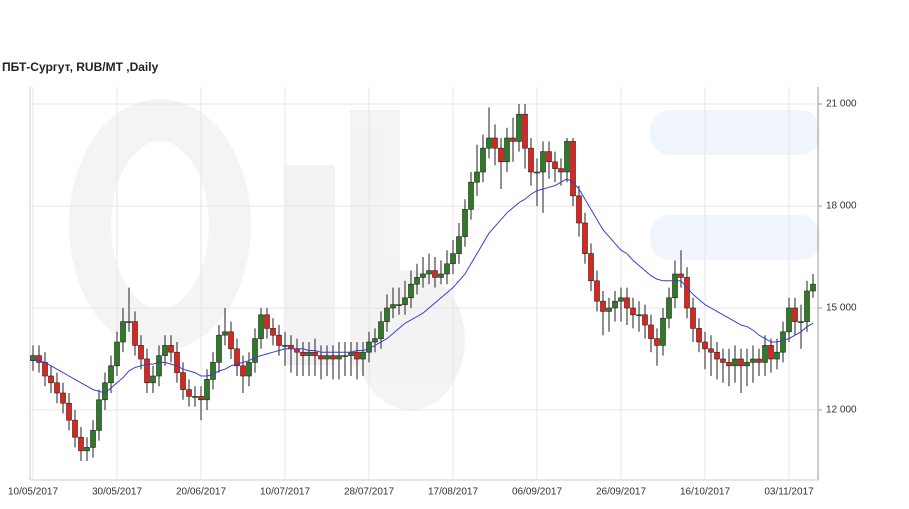  Describe the element at coordinates (705, 492) in the screenshot. I see `x-tick-label: 16/10/2017` at that location.